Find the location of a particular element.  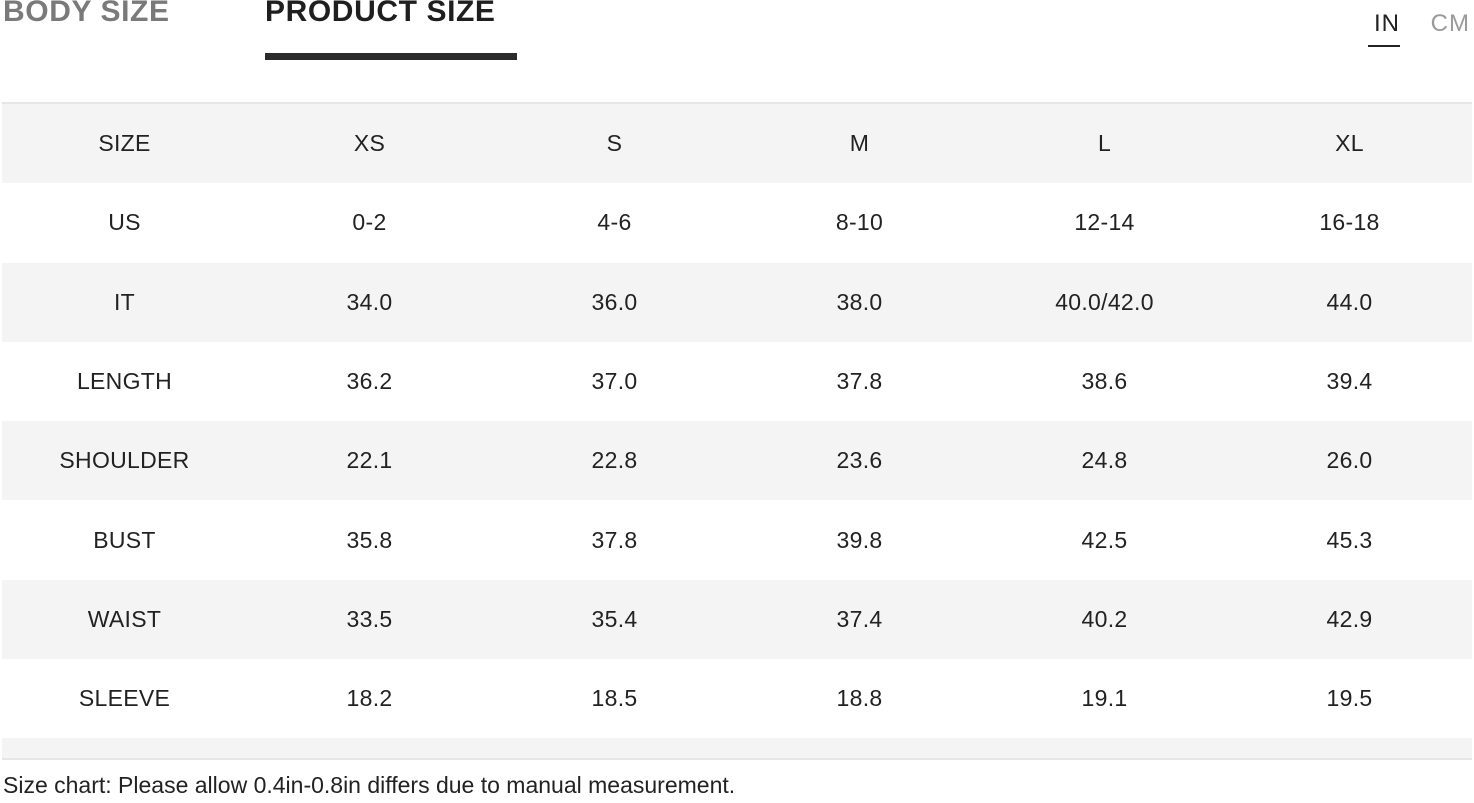

table-cell: 39.8 is located at coordinates (859, 539).